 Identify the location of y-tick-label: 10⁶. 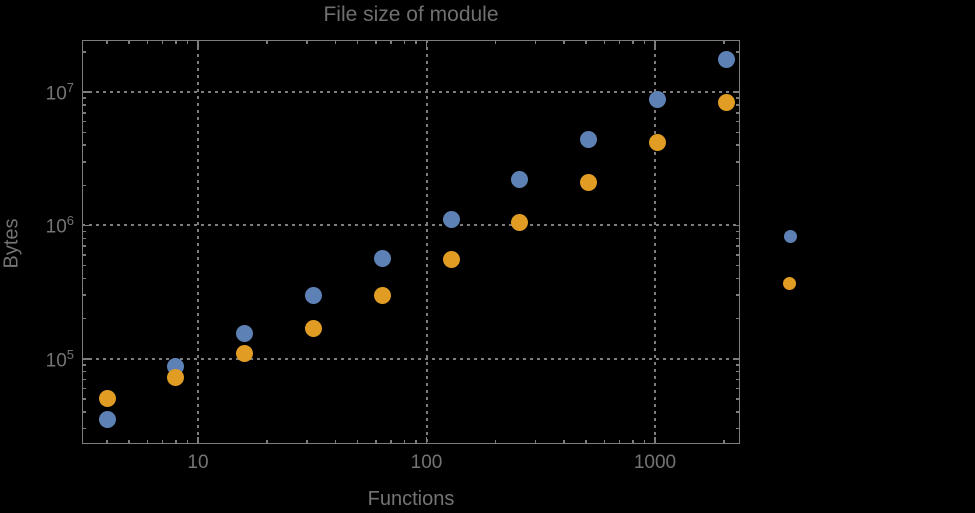
(59, 225).